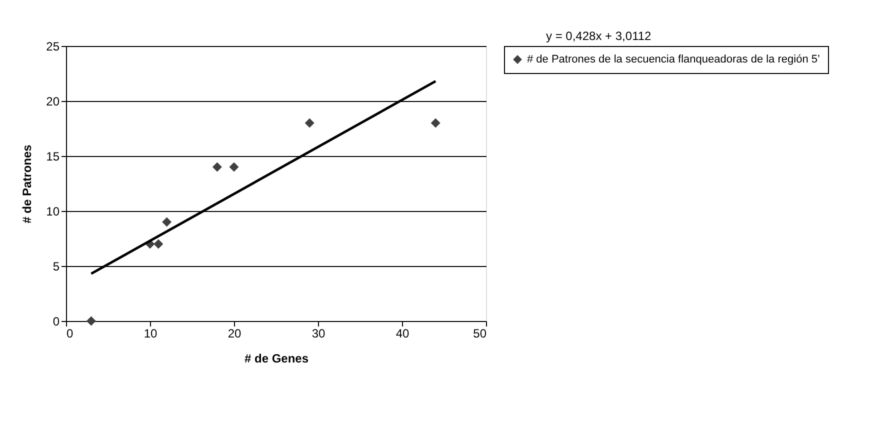  I want to click on x-tick-label: 40, so click(403, 333).